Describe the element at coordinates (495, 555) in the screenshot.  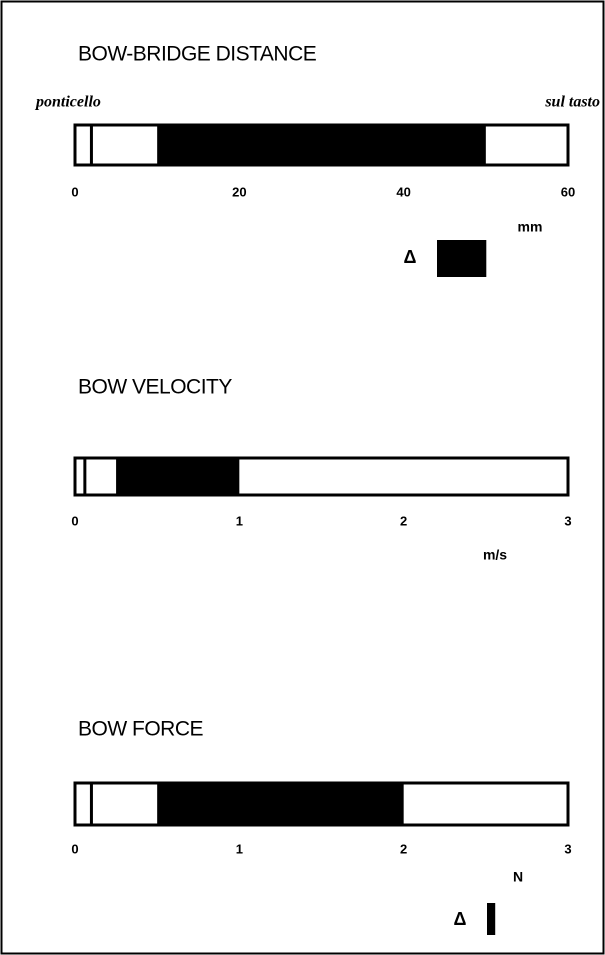
I see `unit-label: m/s` at that location.